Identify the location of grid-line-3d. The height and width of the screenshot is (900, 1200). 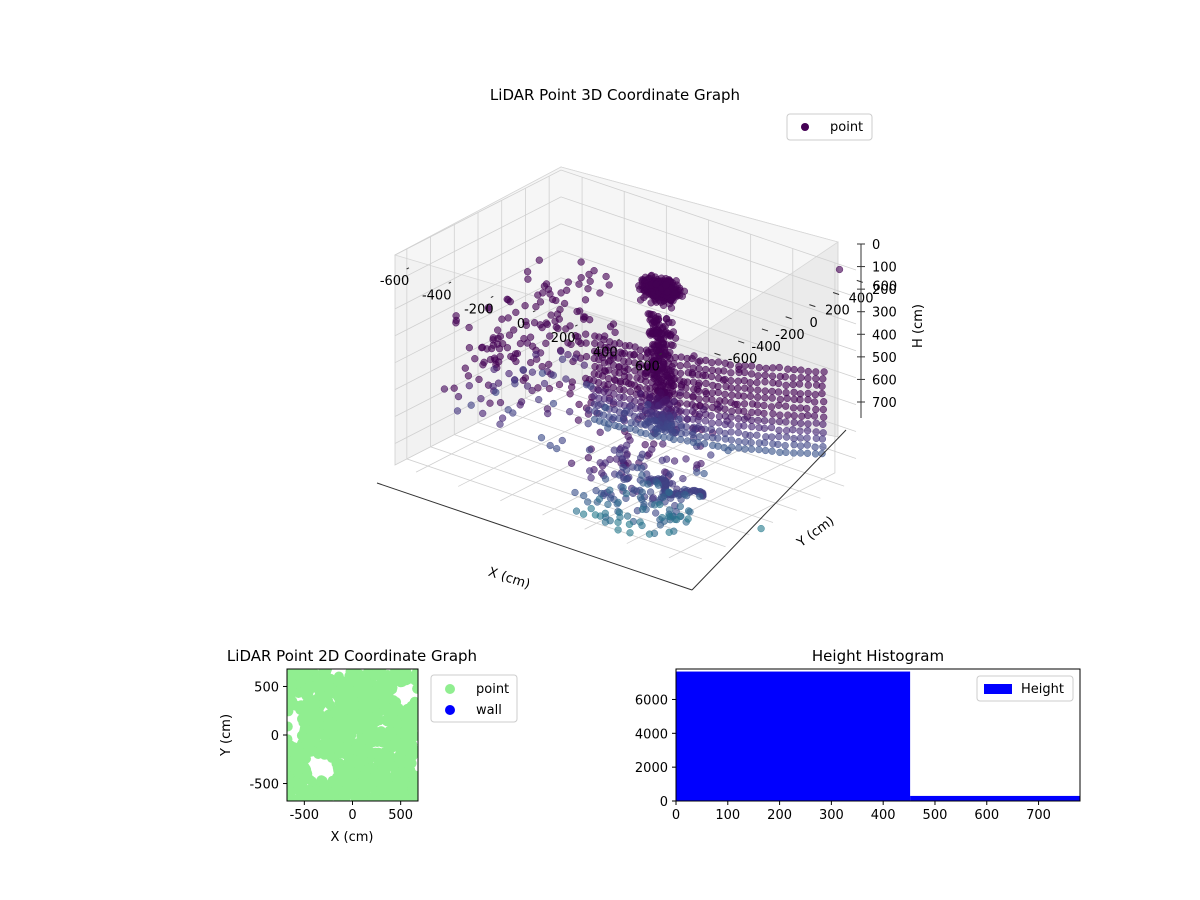
(649, 355).